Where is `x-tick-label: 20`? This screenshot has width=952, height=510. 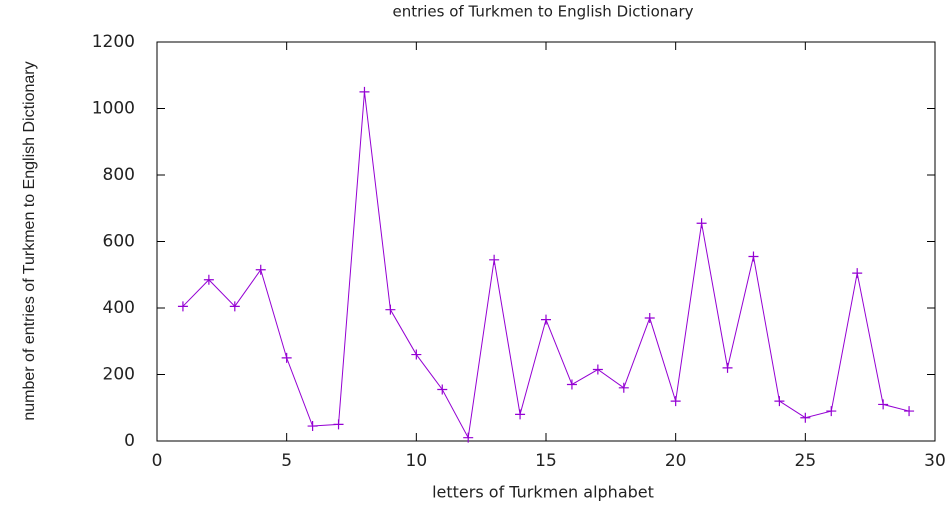 x-tick-label: 20 is located at coordinates (676, 461).